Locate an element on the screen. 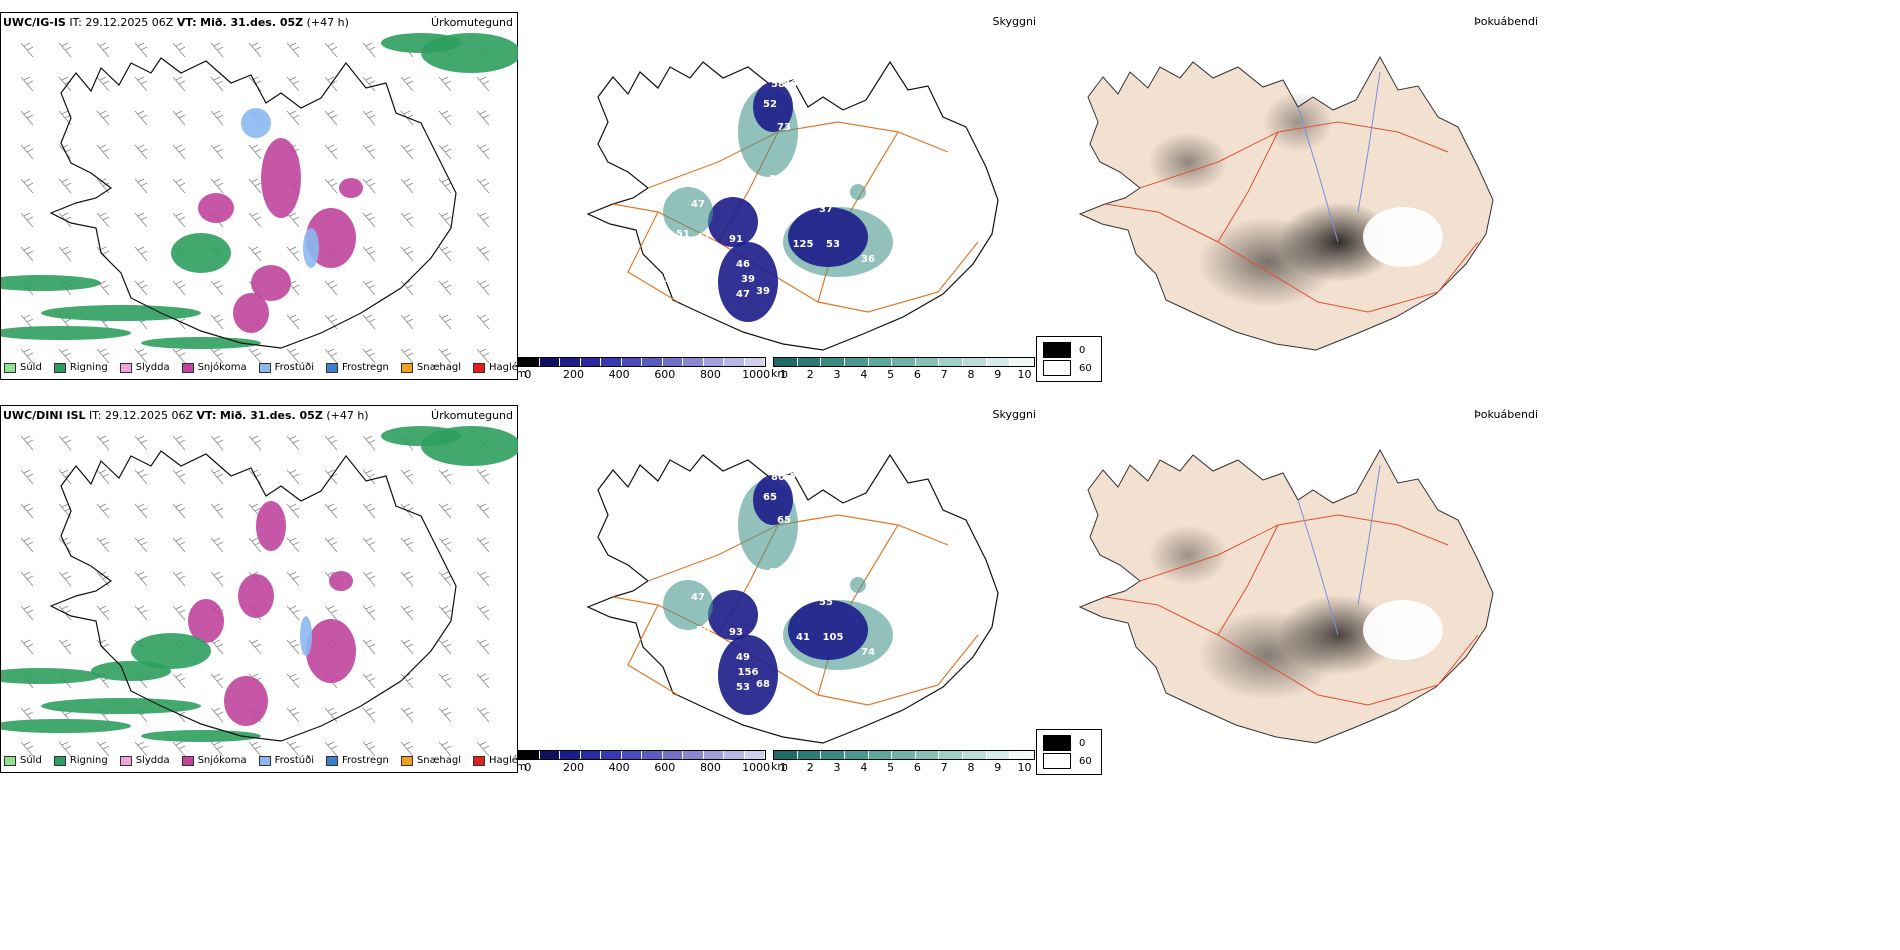 The image size is (1900, 950). visibility-label: 89 is located at coordinates (678, 159).